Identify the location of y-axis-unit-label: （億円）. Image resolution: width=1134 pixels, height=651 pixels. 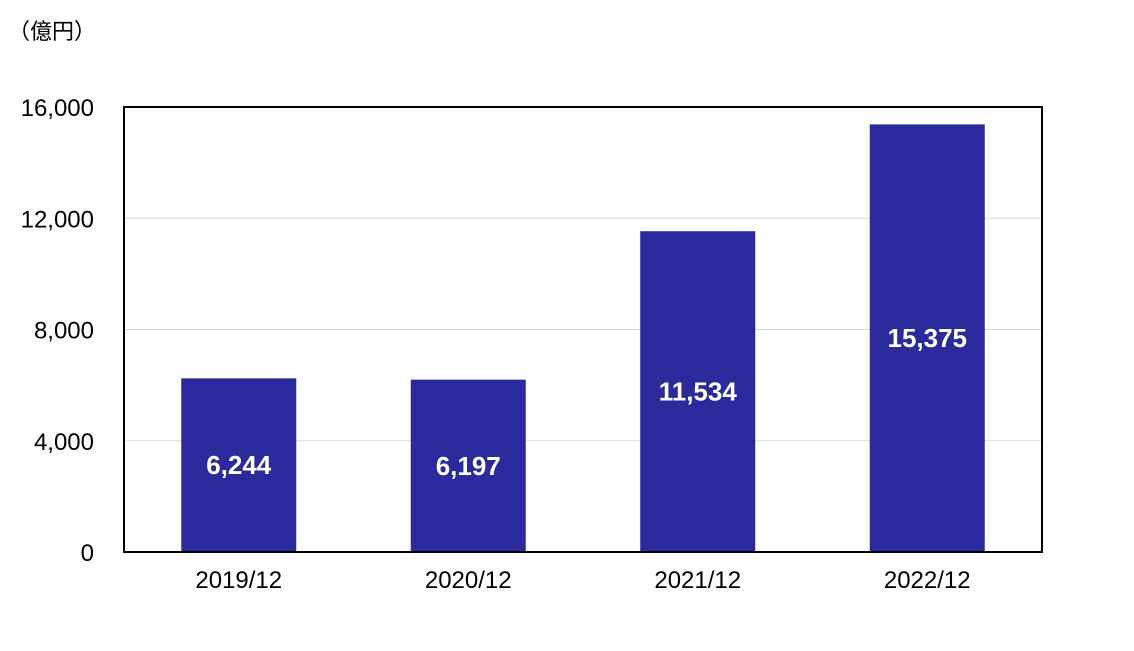
(52, 32).